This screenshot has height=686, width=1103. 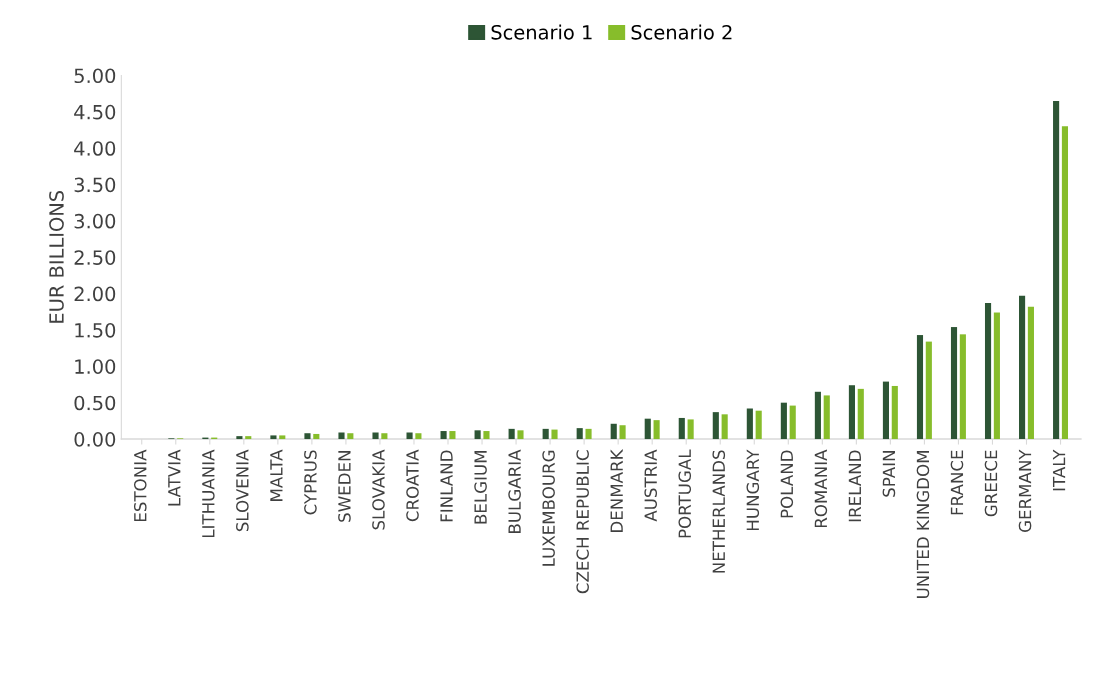 What do you see at coordinates (719, 511) in the screenshot?
I see `x-tick-label: NETHERLANDS` at bounding box center [719, 511].